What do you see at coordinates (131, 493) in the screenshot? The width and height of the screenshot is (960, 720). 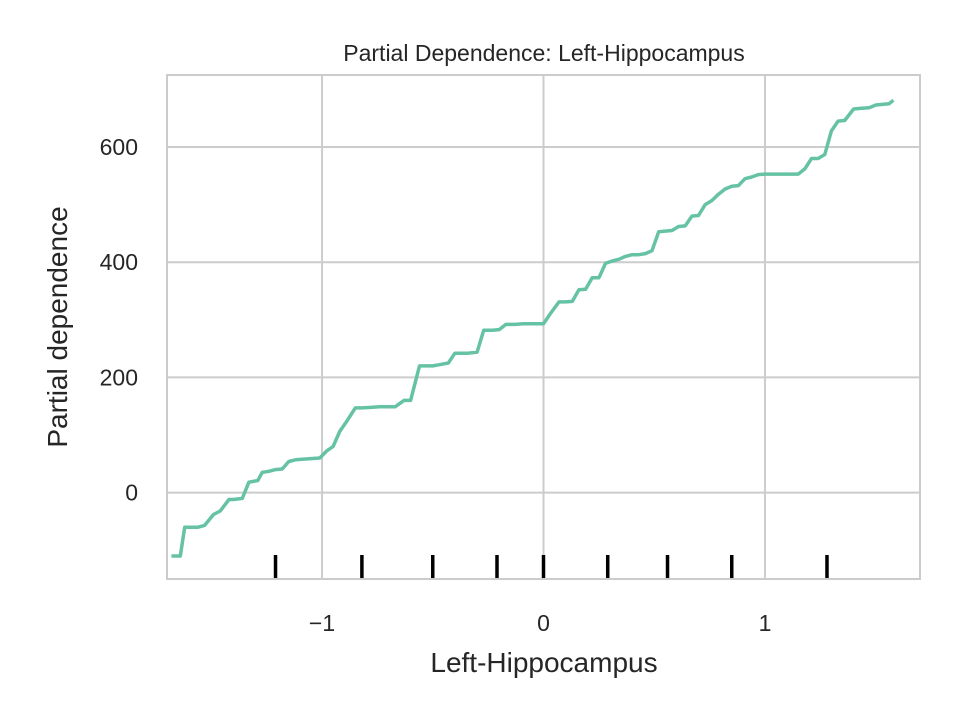 I see `y-tick-label: 0` at bounding box center [131, 493].